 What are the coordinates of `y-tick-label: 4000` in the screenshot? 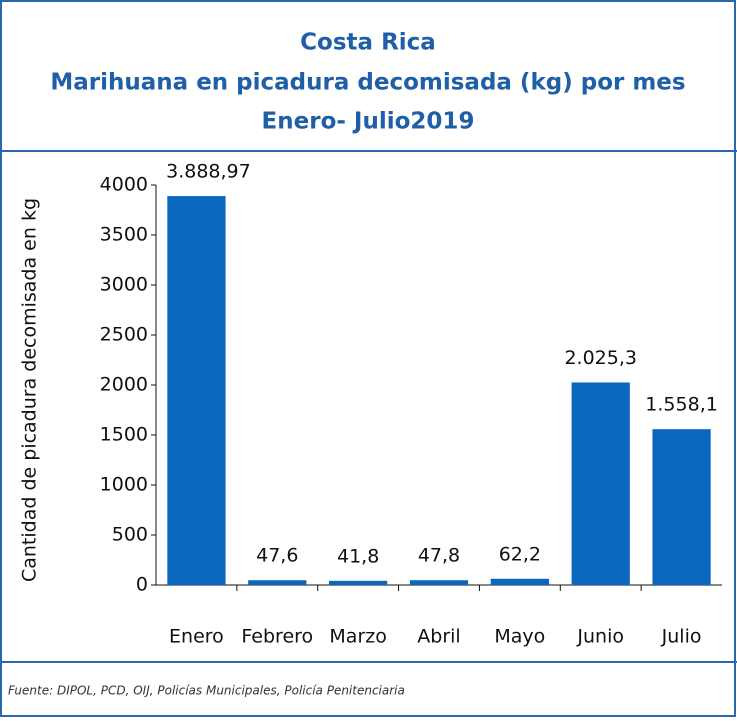 It's located at (124, 185).